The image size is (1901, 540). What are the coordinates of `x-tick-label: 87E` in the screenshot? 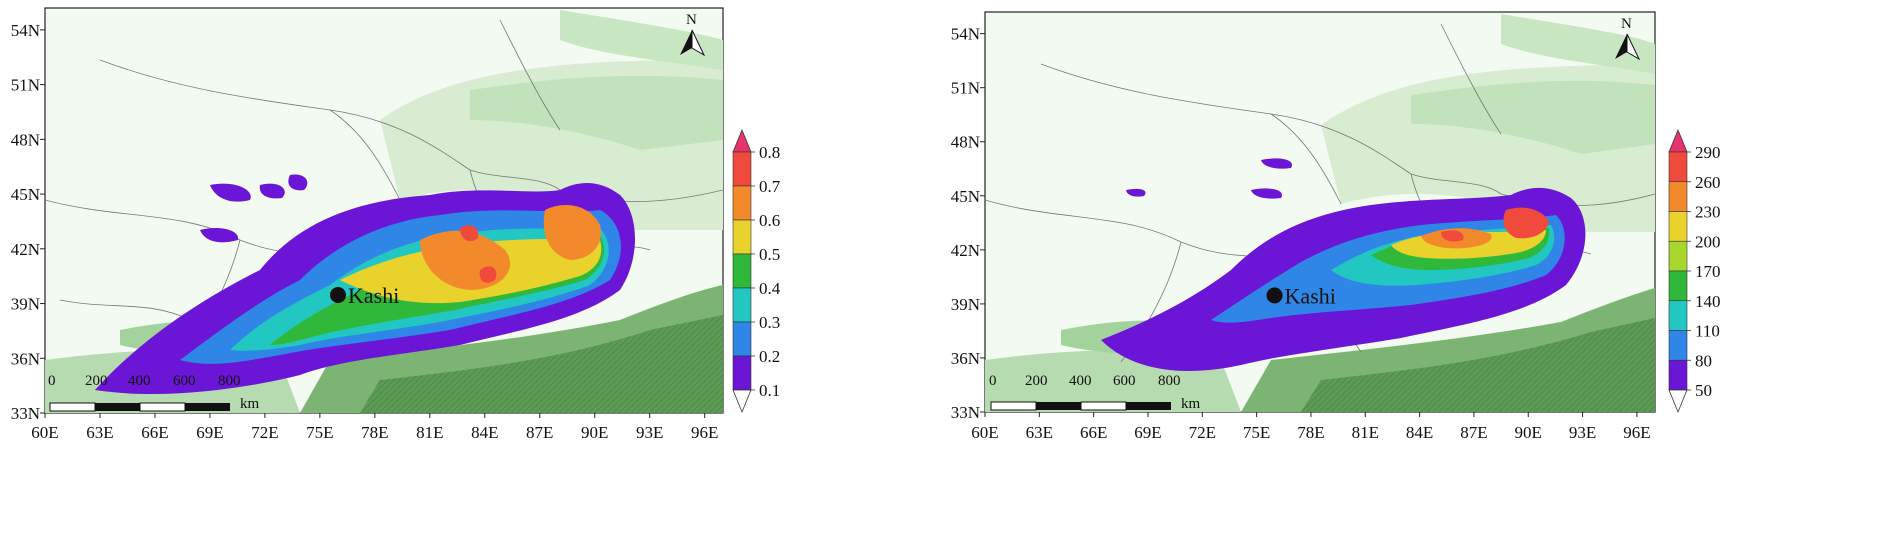 It's located at (539, 432).